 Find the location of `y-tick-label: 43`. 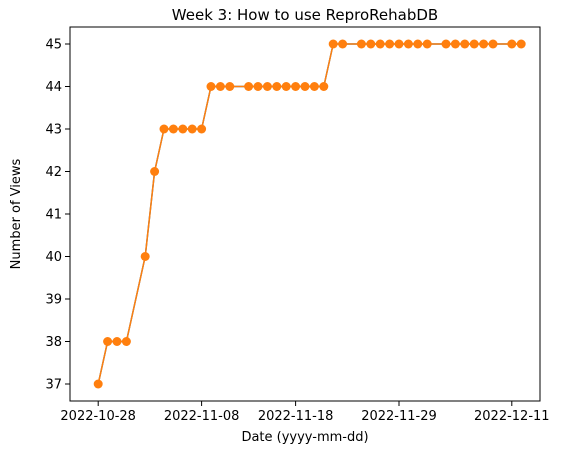

y-tick-label: 43 is located at coordinates (53, 130).